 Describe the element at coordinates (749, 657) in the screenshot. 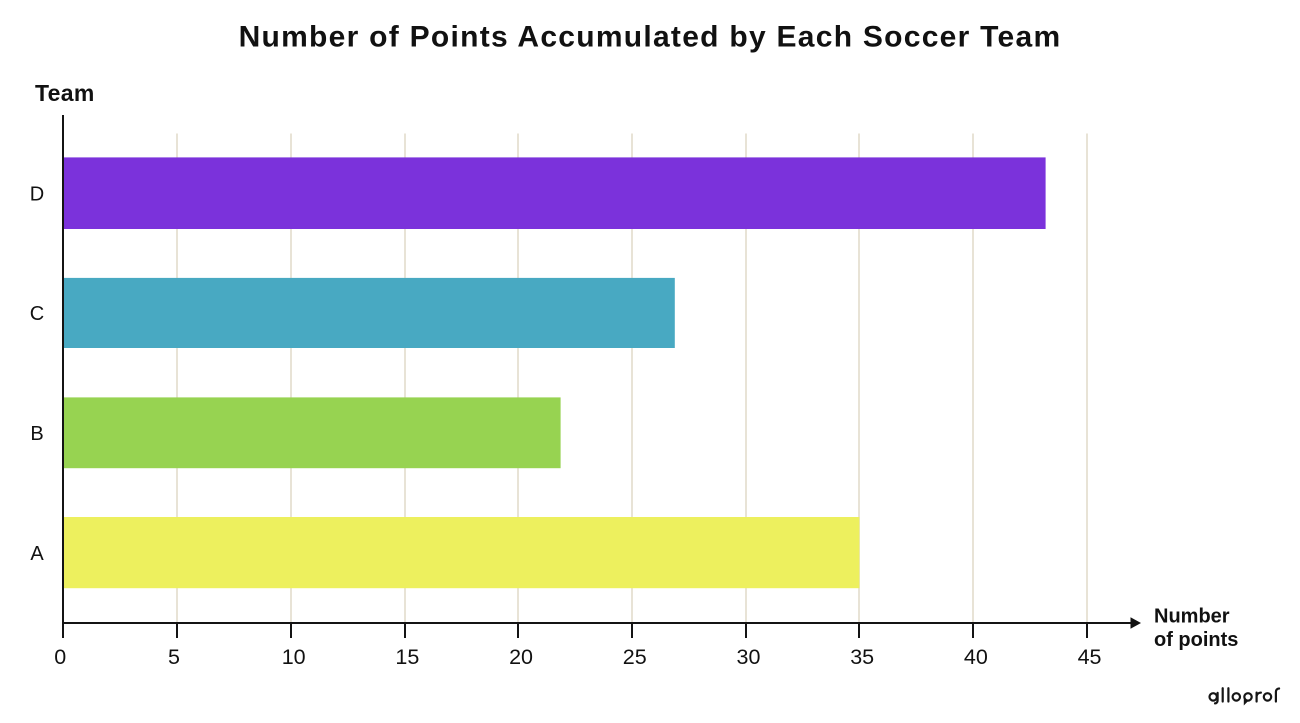

I see `svg-text: 30` at that location.